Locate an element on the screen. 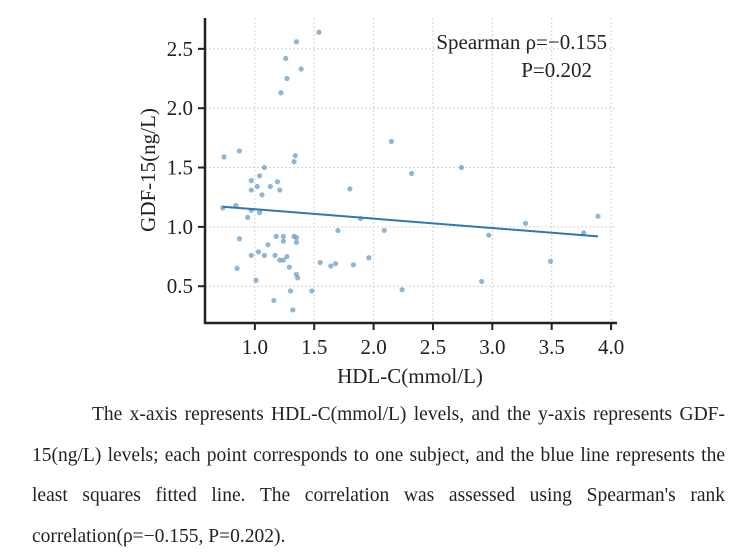 This screenshot has height=557, width=739. annotation-p-value: P=0.202 is located at coordinates (556, 70).